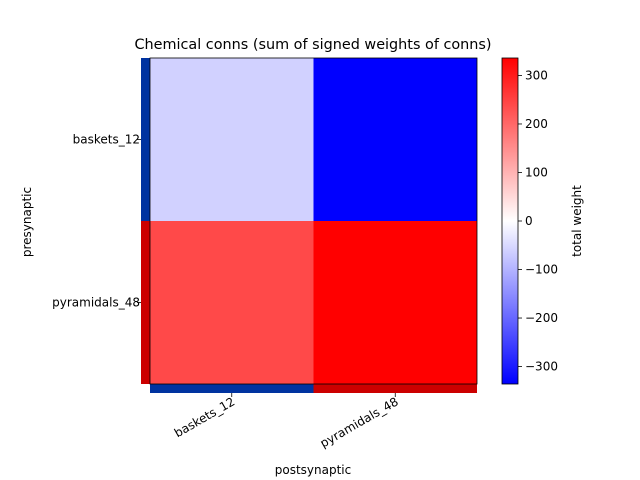 This screenshot has width=640, height=480. I want to click on colorbar, so click(510, 221).